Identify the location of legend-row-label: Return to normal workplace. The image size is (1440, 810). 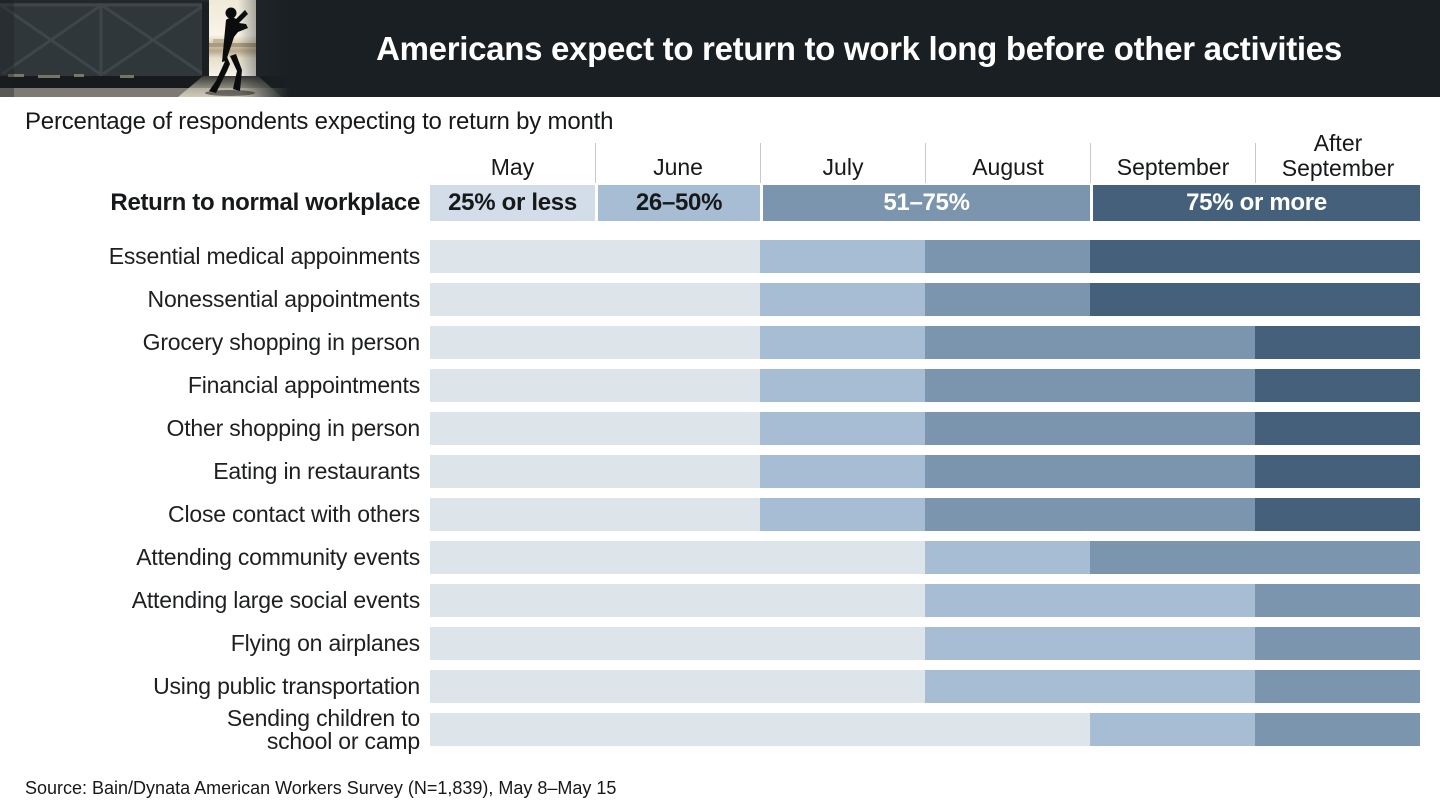
(265, 202).